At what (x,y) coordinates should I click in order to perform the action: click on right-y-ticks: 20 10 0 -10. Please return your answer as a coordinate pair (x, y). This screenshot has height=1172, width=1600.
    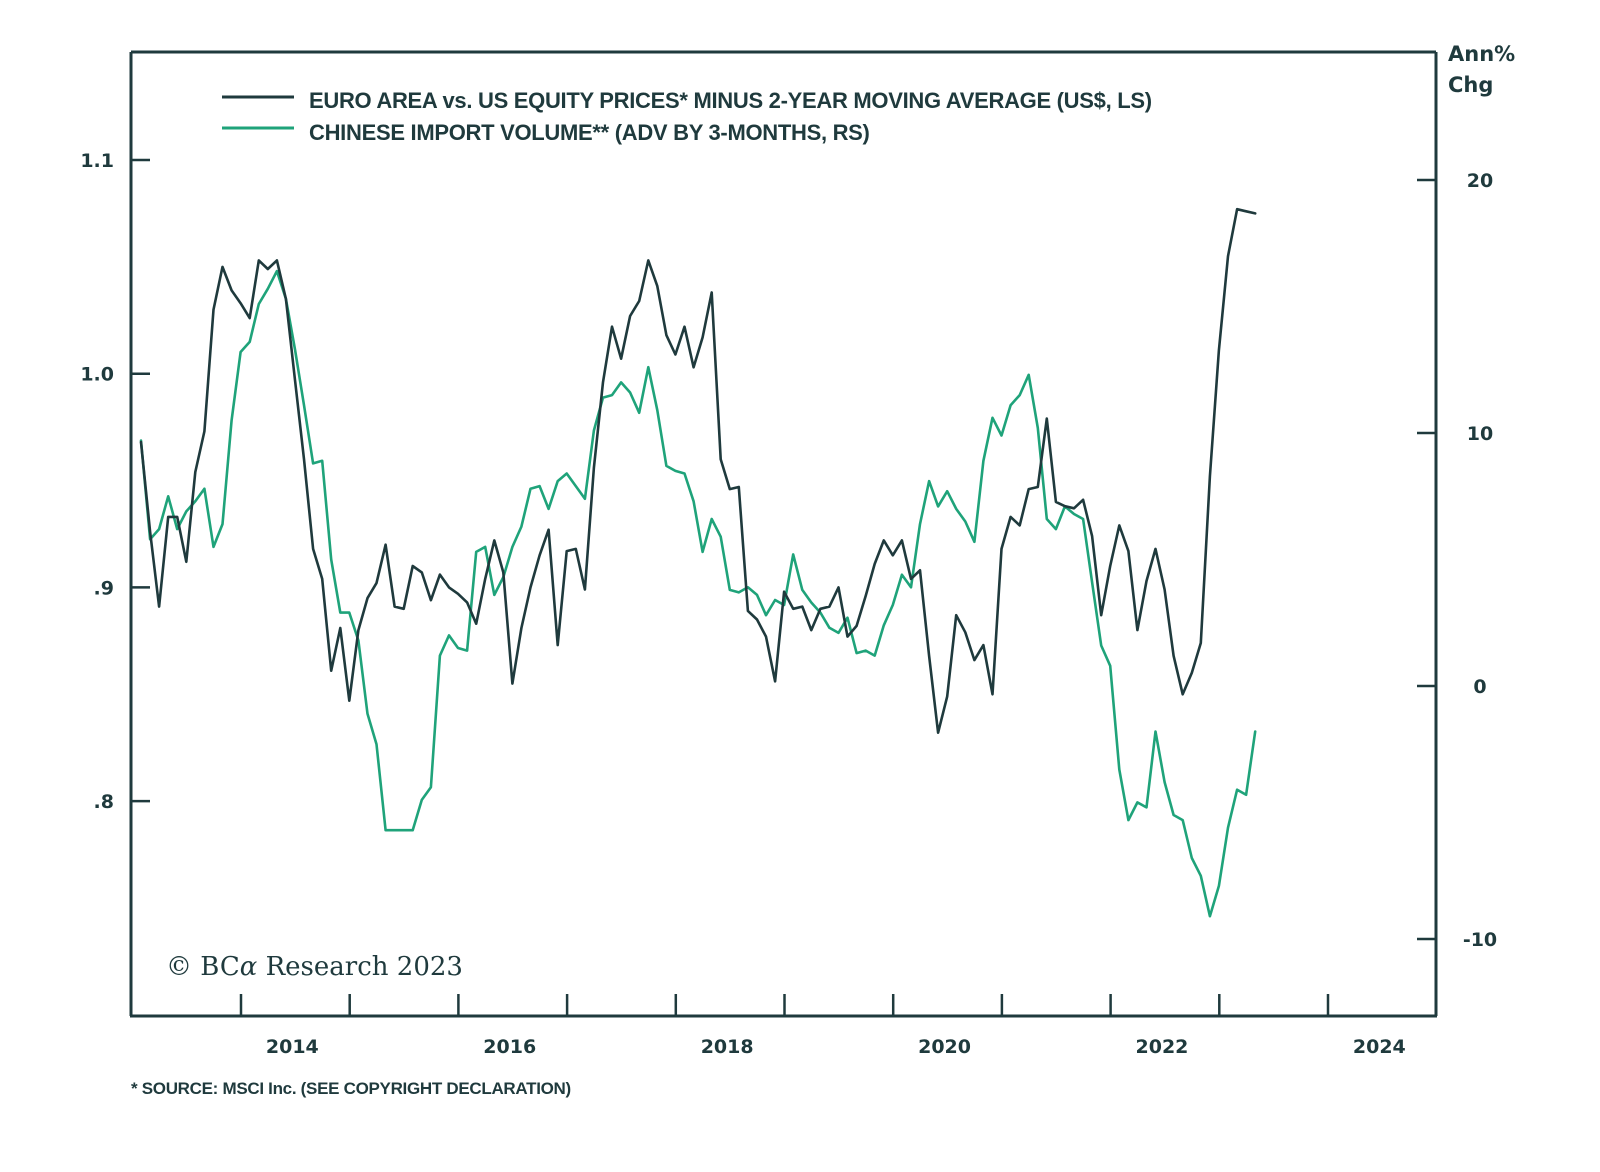
    Looking at the image, I should click on (1457, 560).